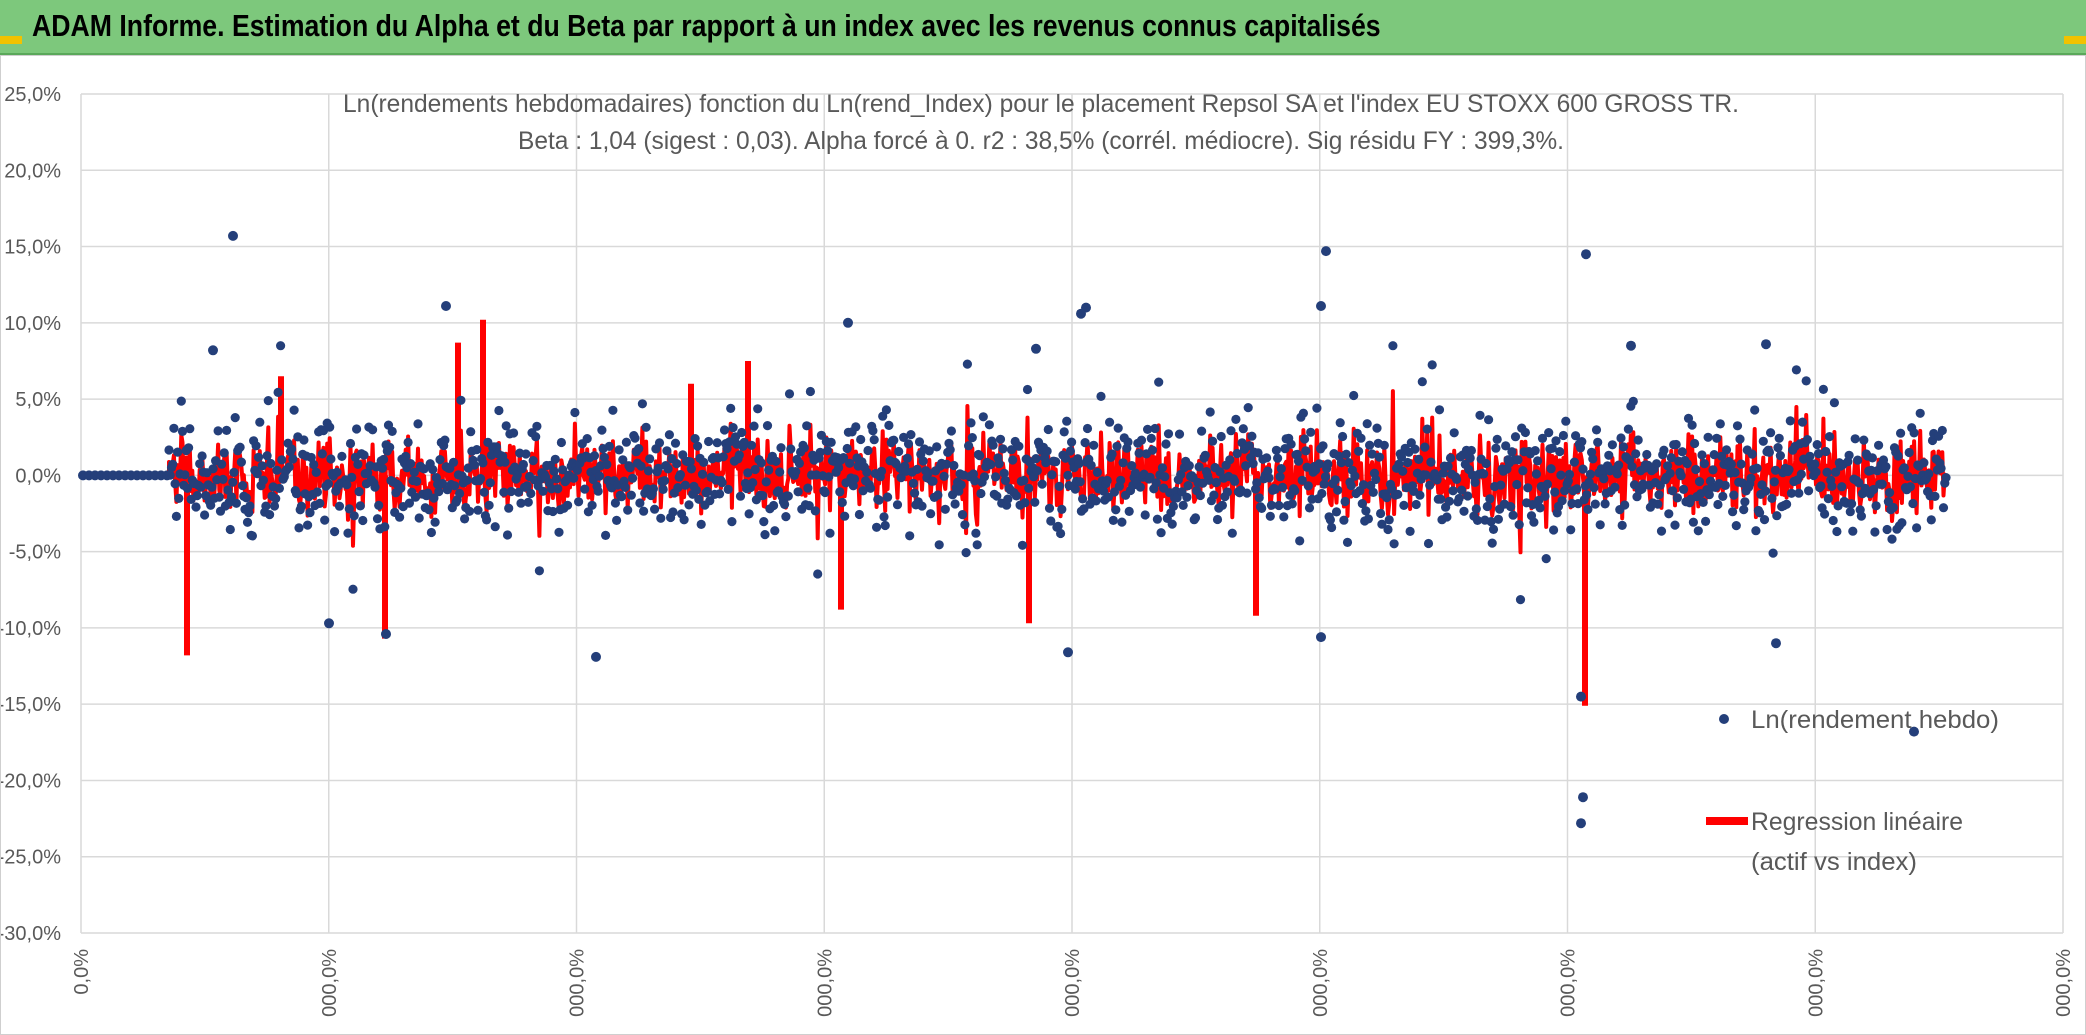 This screenshot has height=1035, width=2086. What do you see at coordinates (38, 400) in the screenshot?
I see `y-tick-label: 5,0%` at bounding box center [38, 400].